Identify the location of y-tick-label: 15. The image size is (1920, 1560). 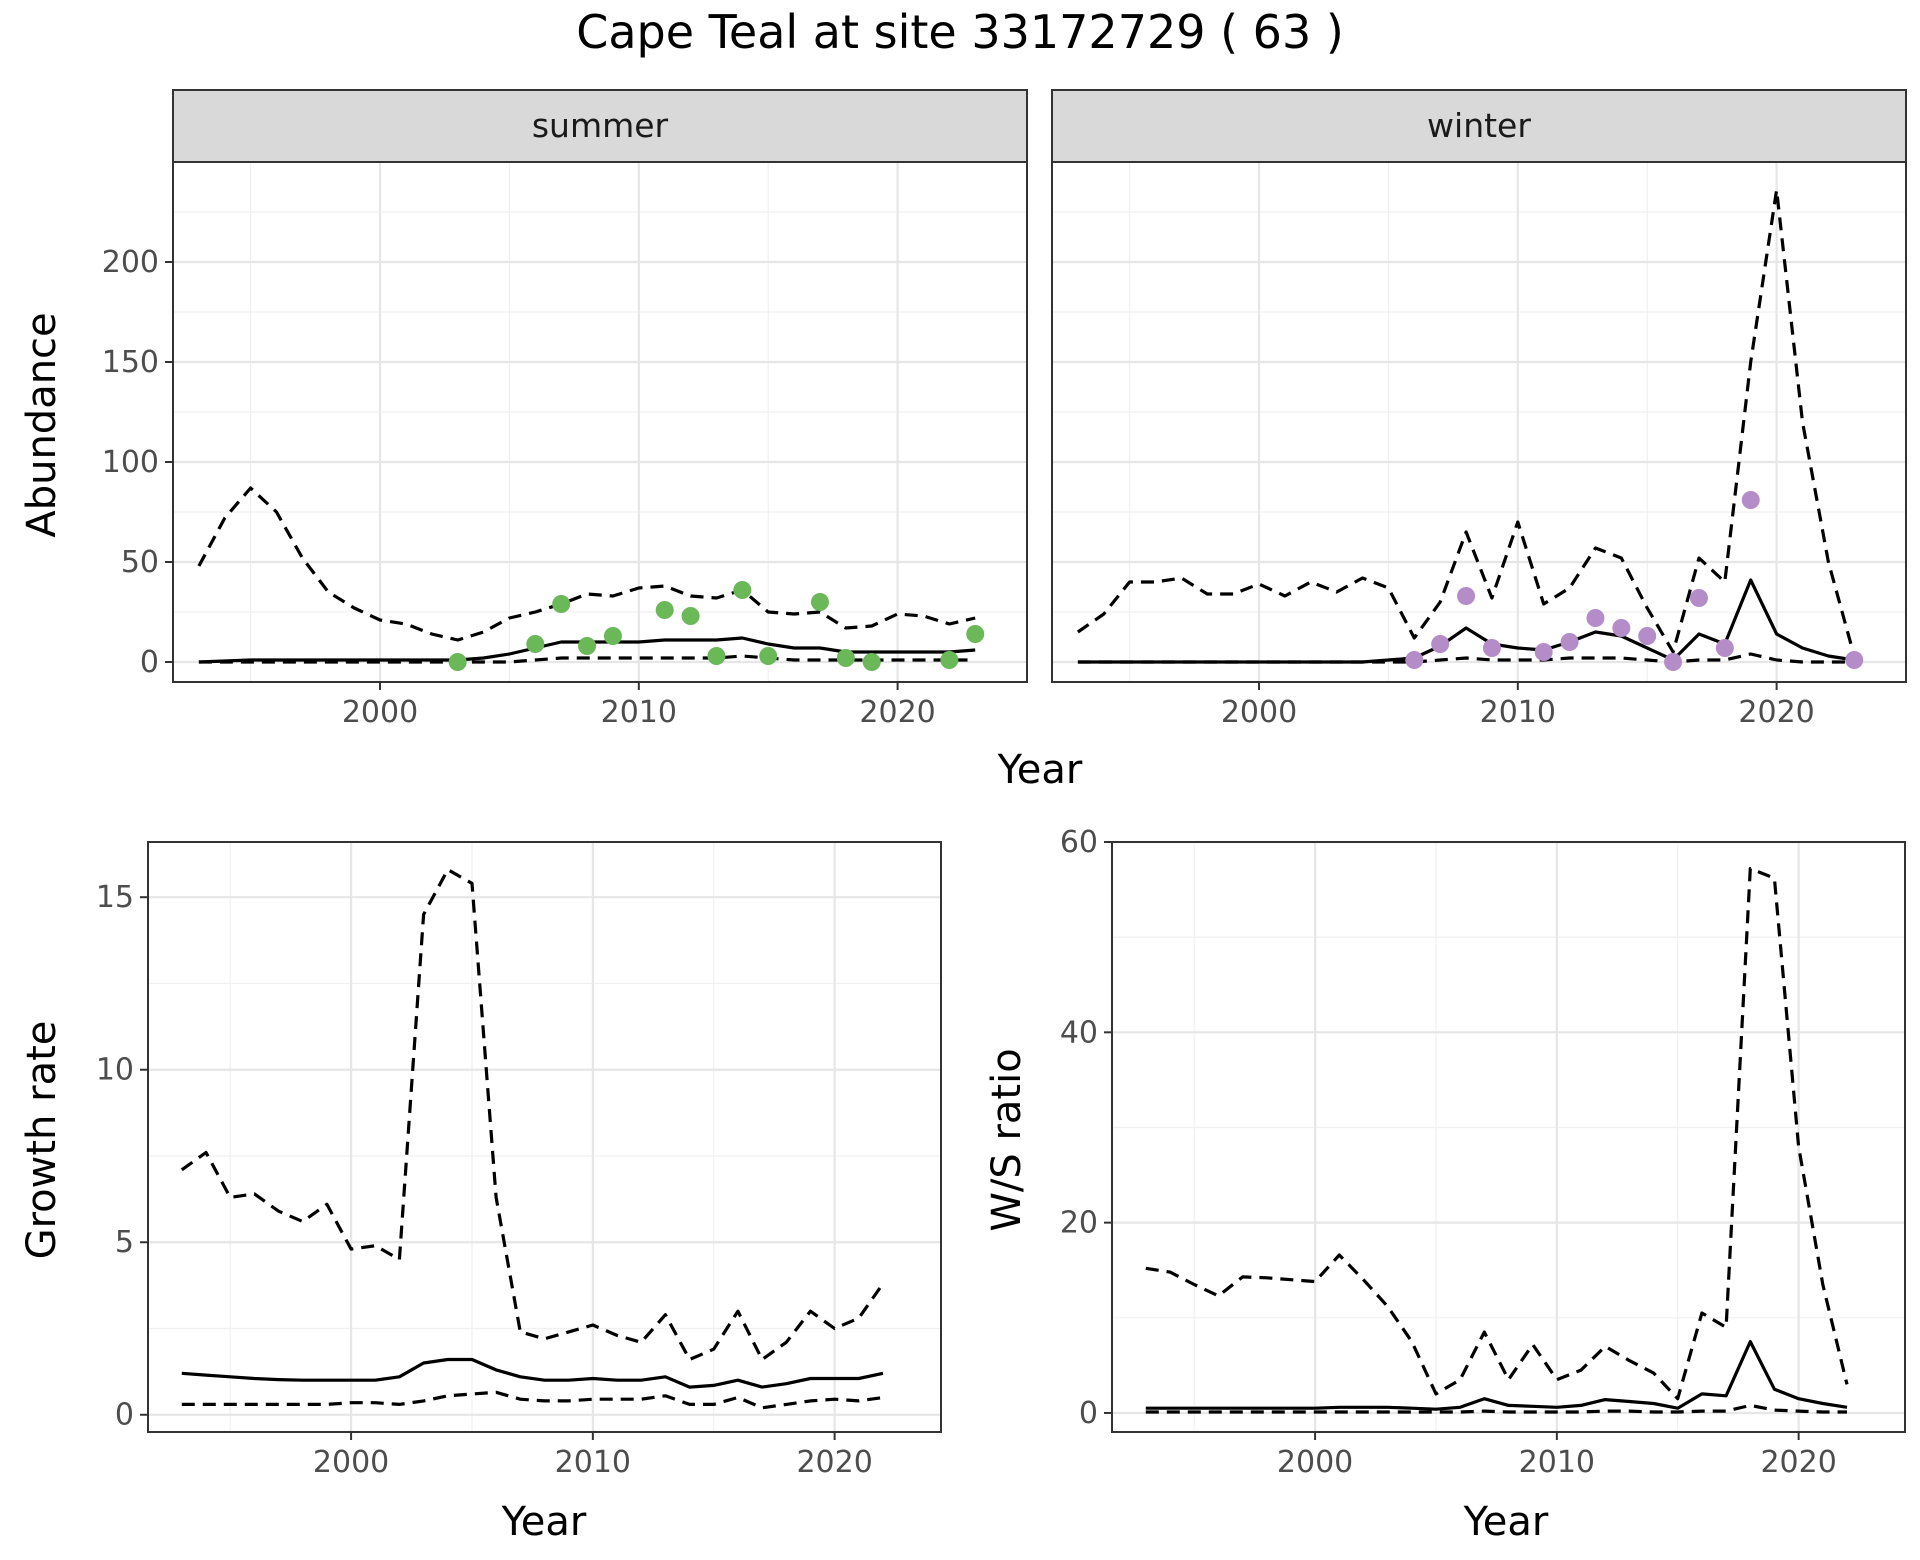
(115, 897).